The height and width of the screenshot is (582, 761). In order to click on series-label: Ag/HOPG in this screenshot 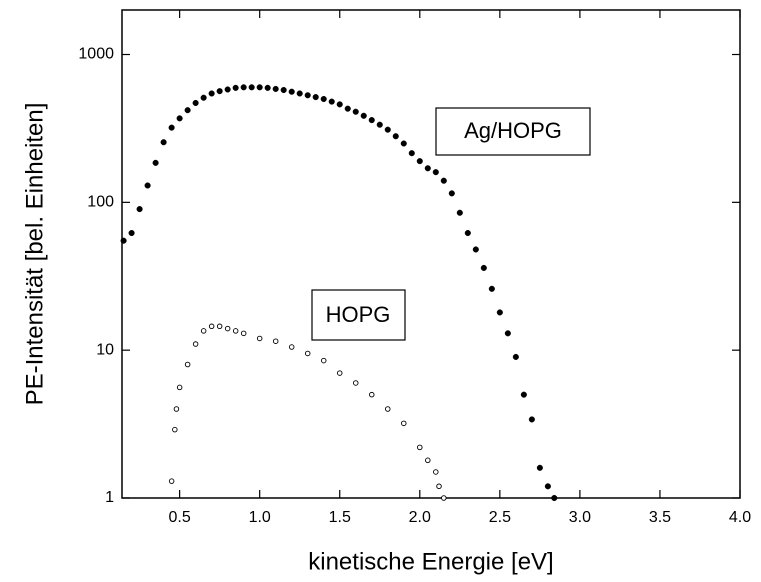, I will do `click(513, 130)`.